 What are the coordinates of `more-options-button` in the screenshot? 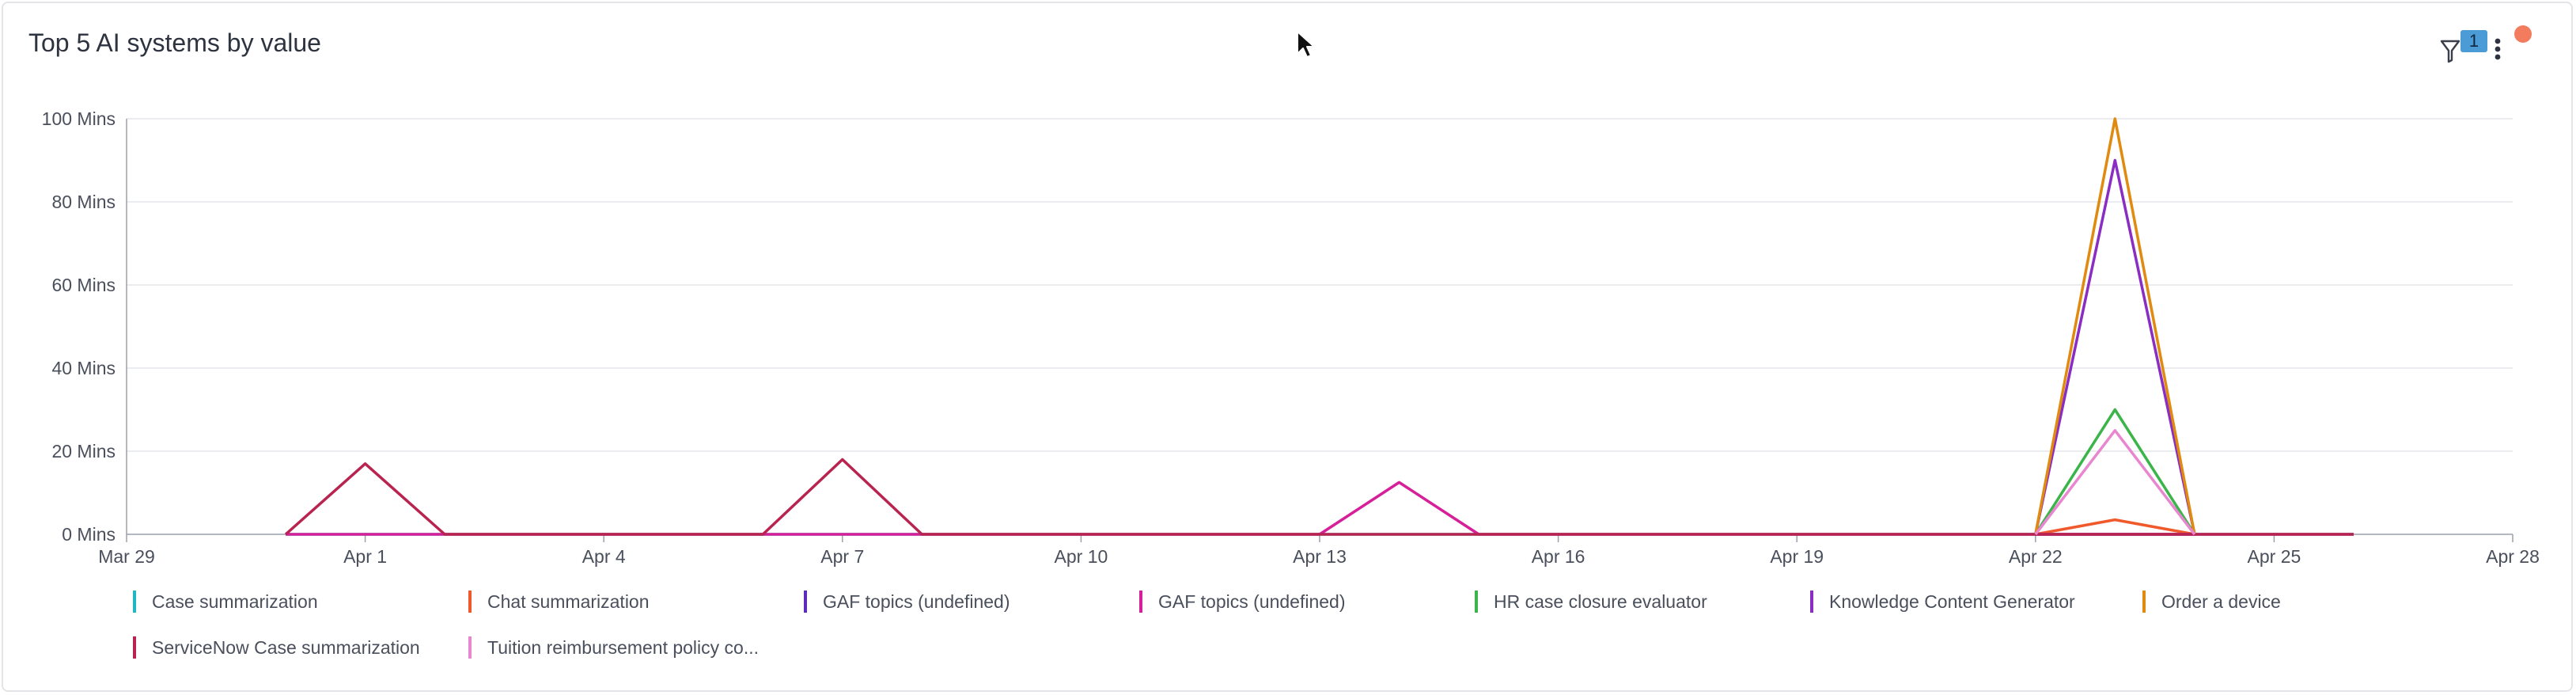 It's located at (2498, 48).